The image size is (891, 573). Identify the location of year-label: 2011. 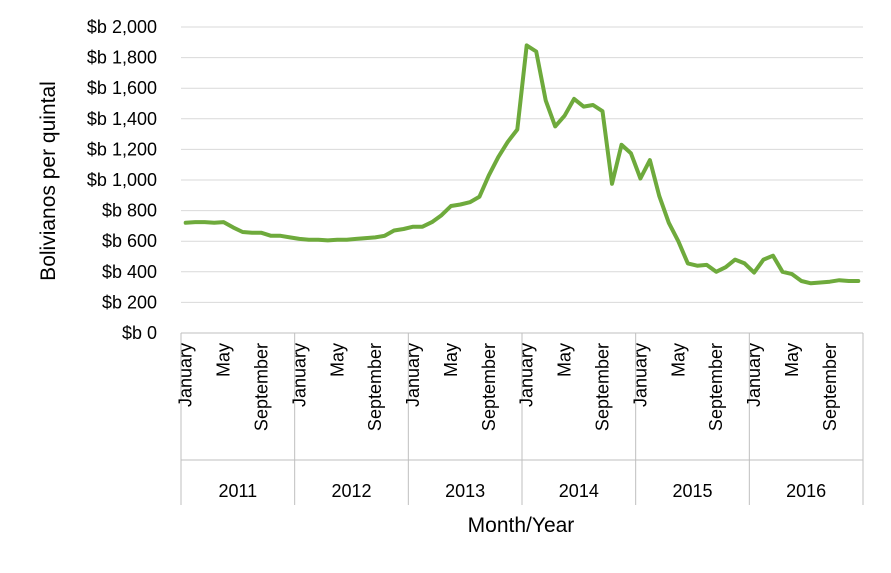
(237, 491).